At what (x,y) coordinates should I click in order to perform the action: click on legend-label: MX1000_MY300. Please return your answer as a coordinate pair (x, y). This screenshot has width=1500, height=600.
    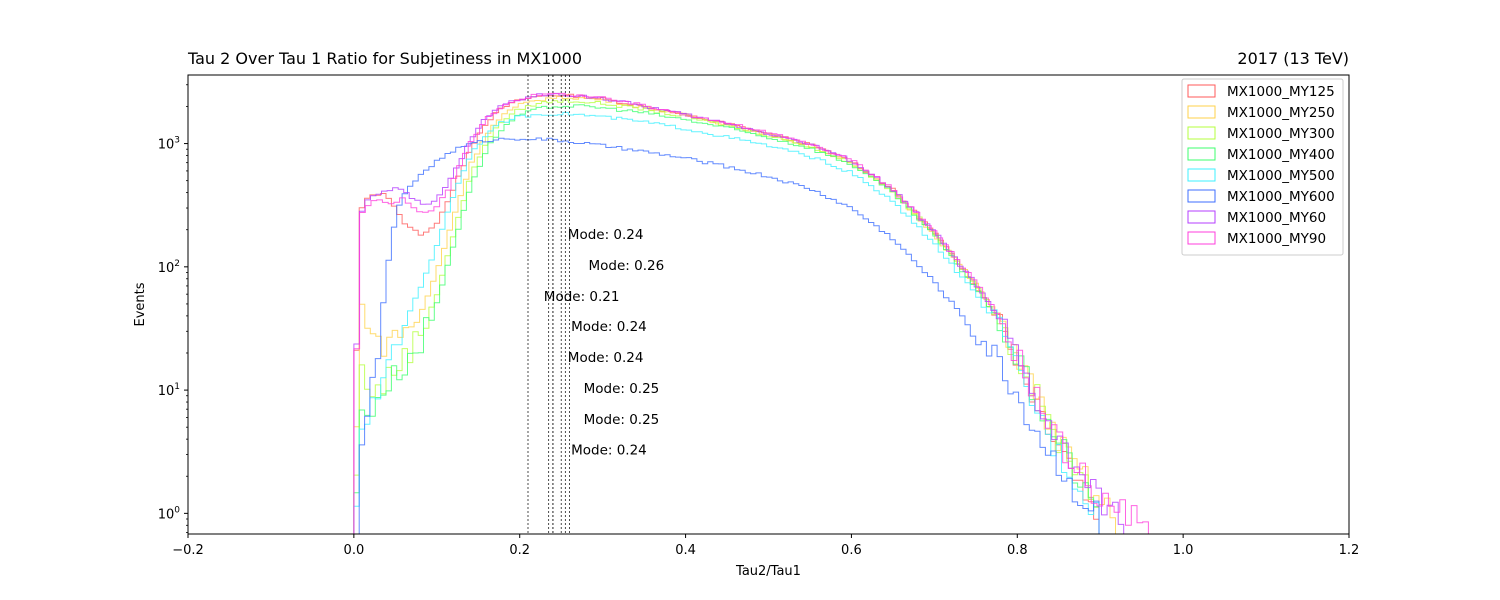
    Looking at the image, I should click on (1281, 134).